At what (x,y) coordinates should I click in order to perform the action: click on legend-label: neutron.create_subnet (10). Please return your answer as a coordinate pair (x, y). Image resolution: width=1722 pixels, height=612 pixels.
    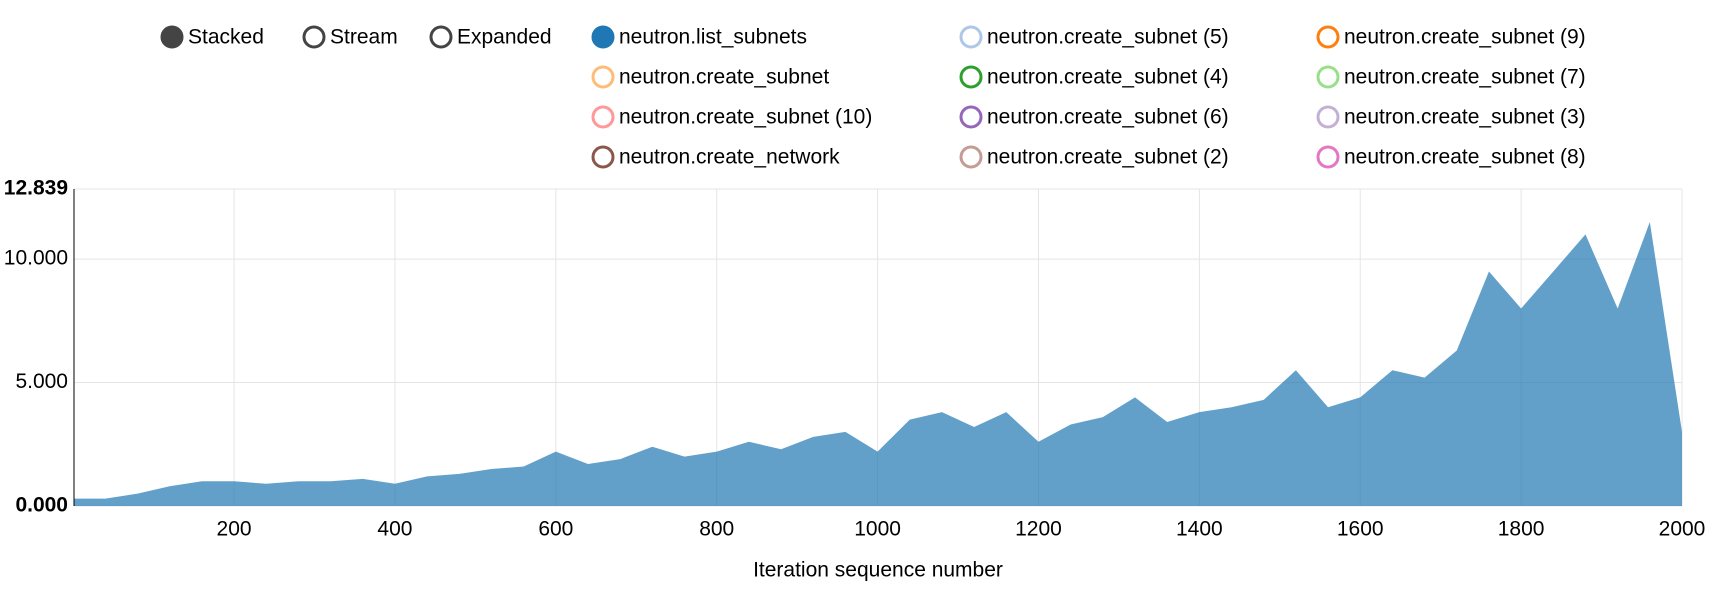
    Looking at the image, I should click on (745, 117).